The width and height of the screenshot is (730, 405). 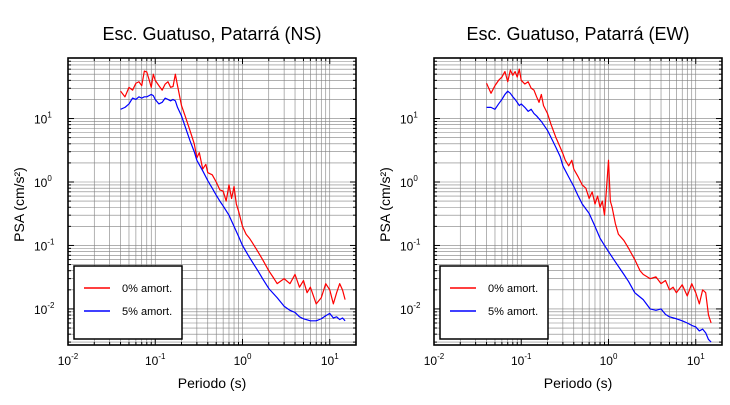 I want to click on chart-title: Esc. Guatuso, Patarrá (NS), so click(x=211, y=34).